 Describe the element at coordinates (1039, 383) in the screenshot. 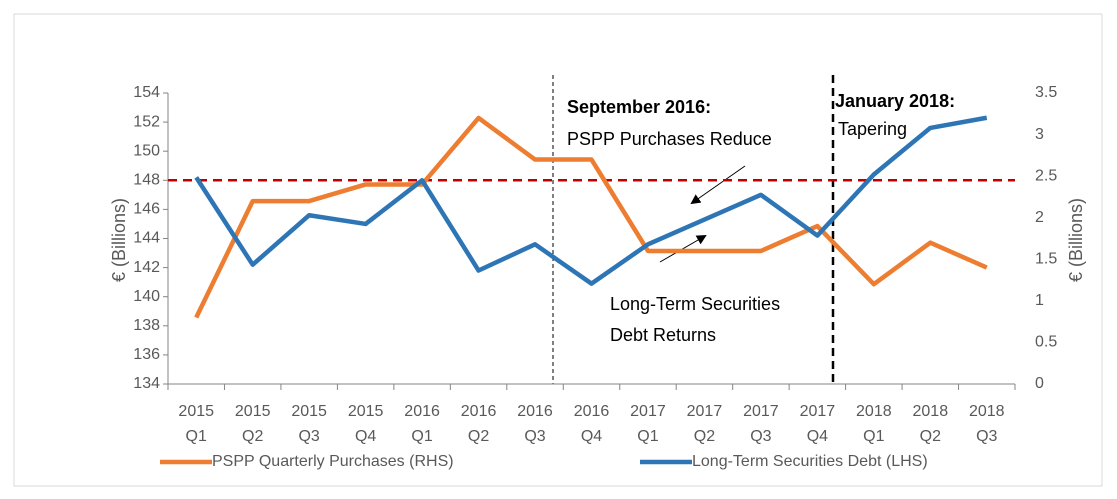

I see `y2-tick-label: 0` at that location.